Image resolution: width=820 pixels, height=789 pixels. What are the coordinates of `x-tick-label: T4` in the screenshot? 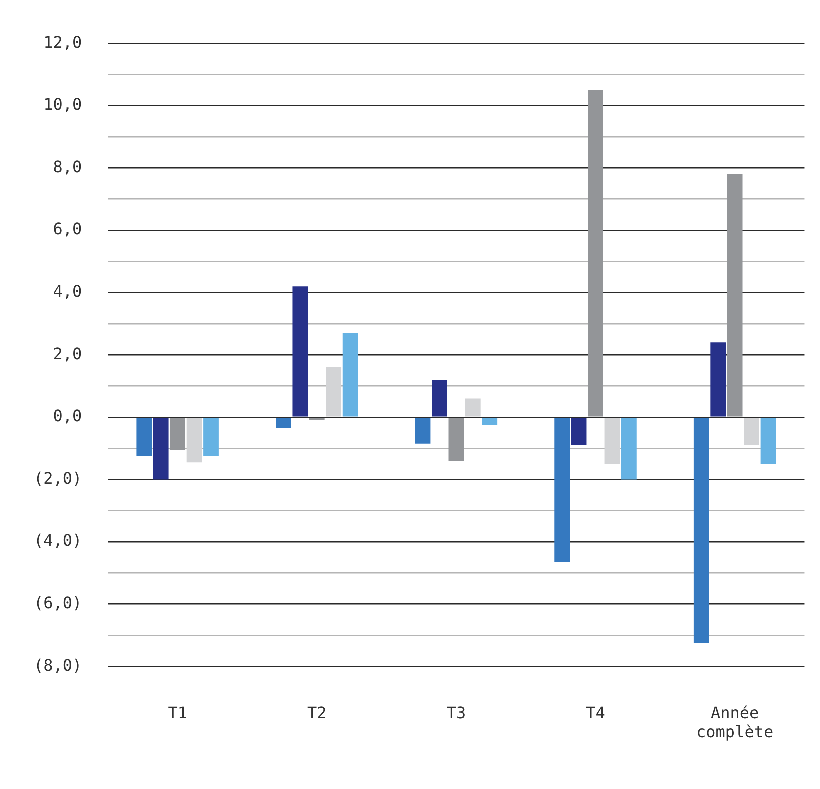 It's located at (596, 712).